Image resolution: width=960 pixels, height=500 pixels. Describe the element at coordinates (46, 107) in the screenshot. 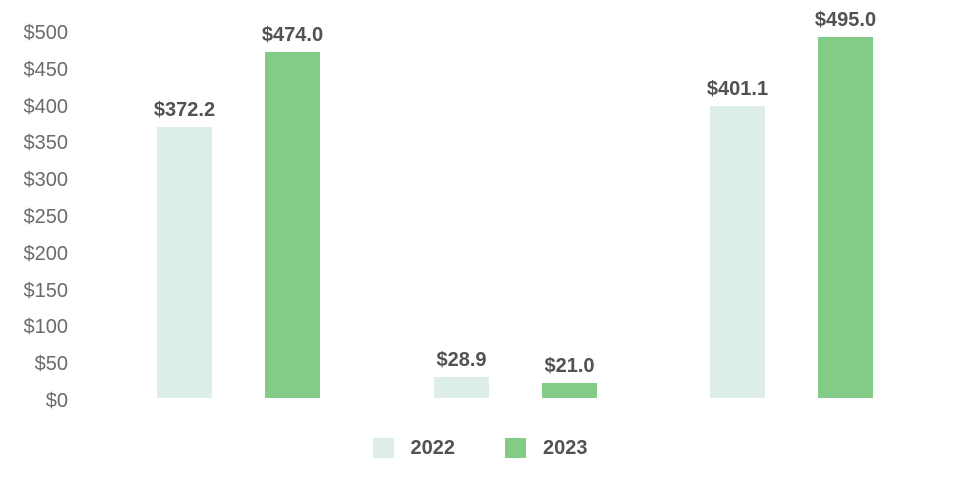

I see `y-axis-tick-label: $400` at that location.